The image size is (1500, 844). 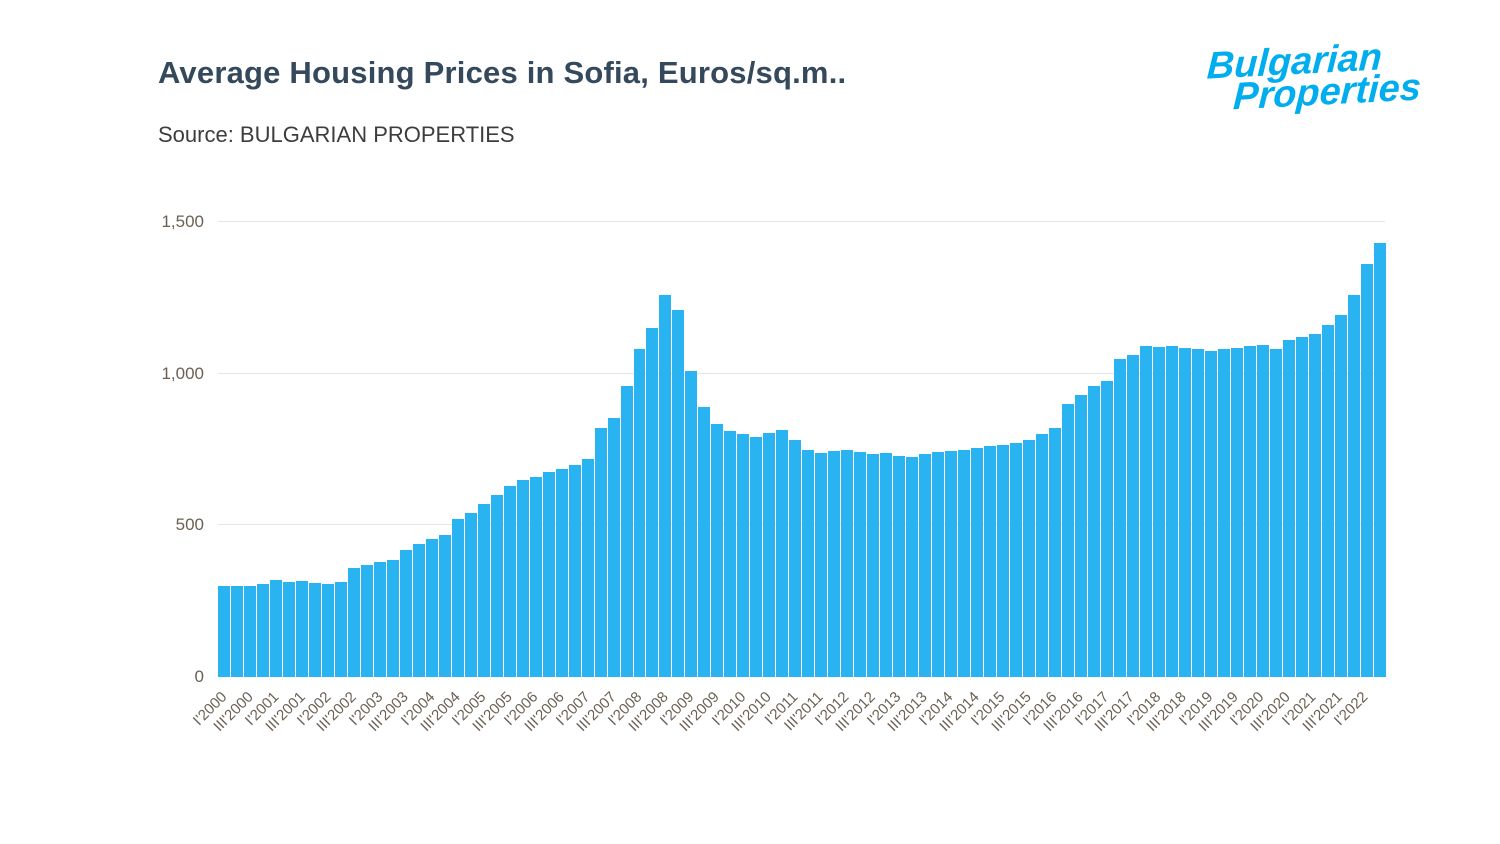 I want to click on y-axis-tick-label: 1,500, so click(x=182, y=221).